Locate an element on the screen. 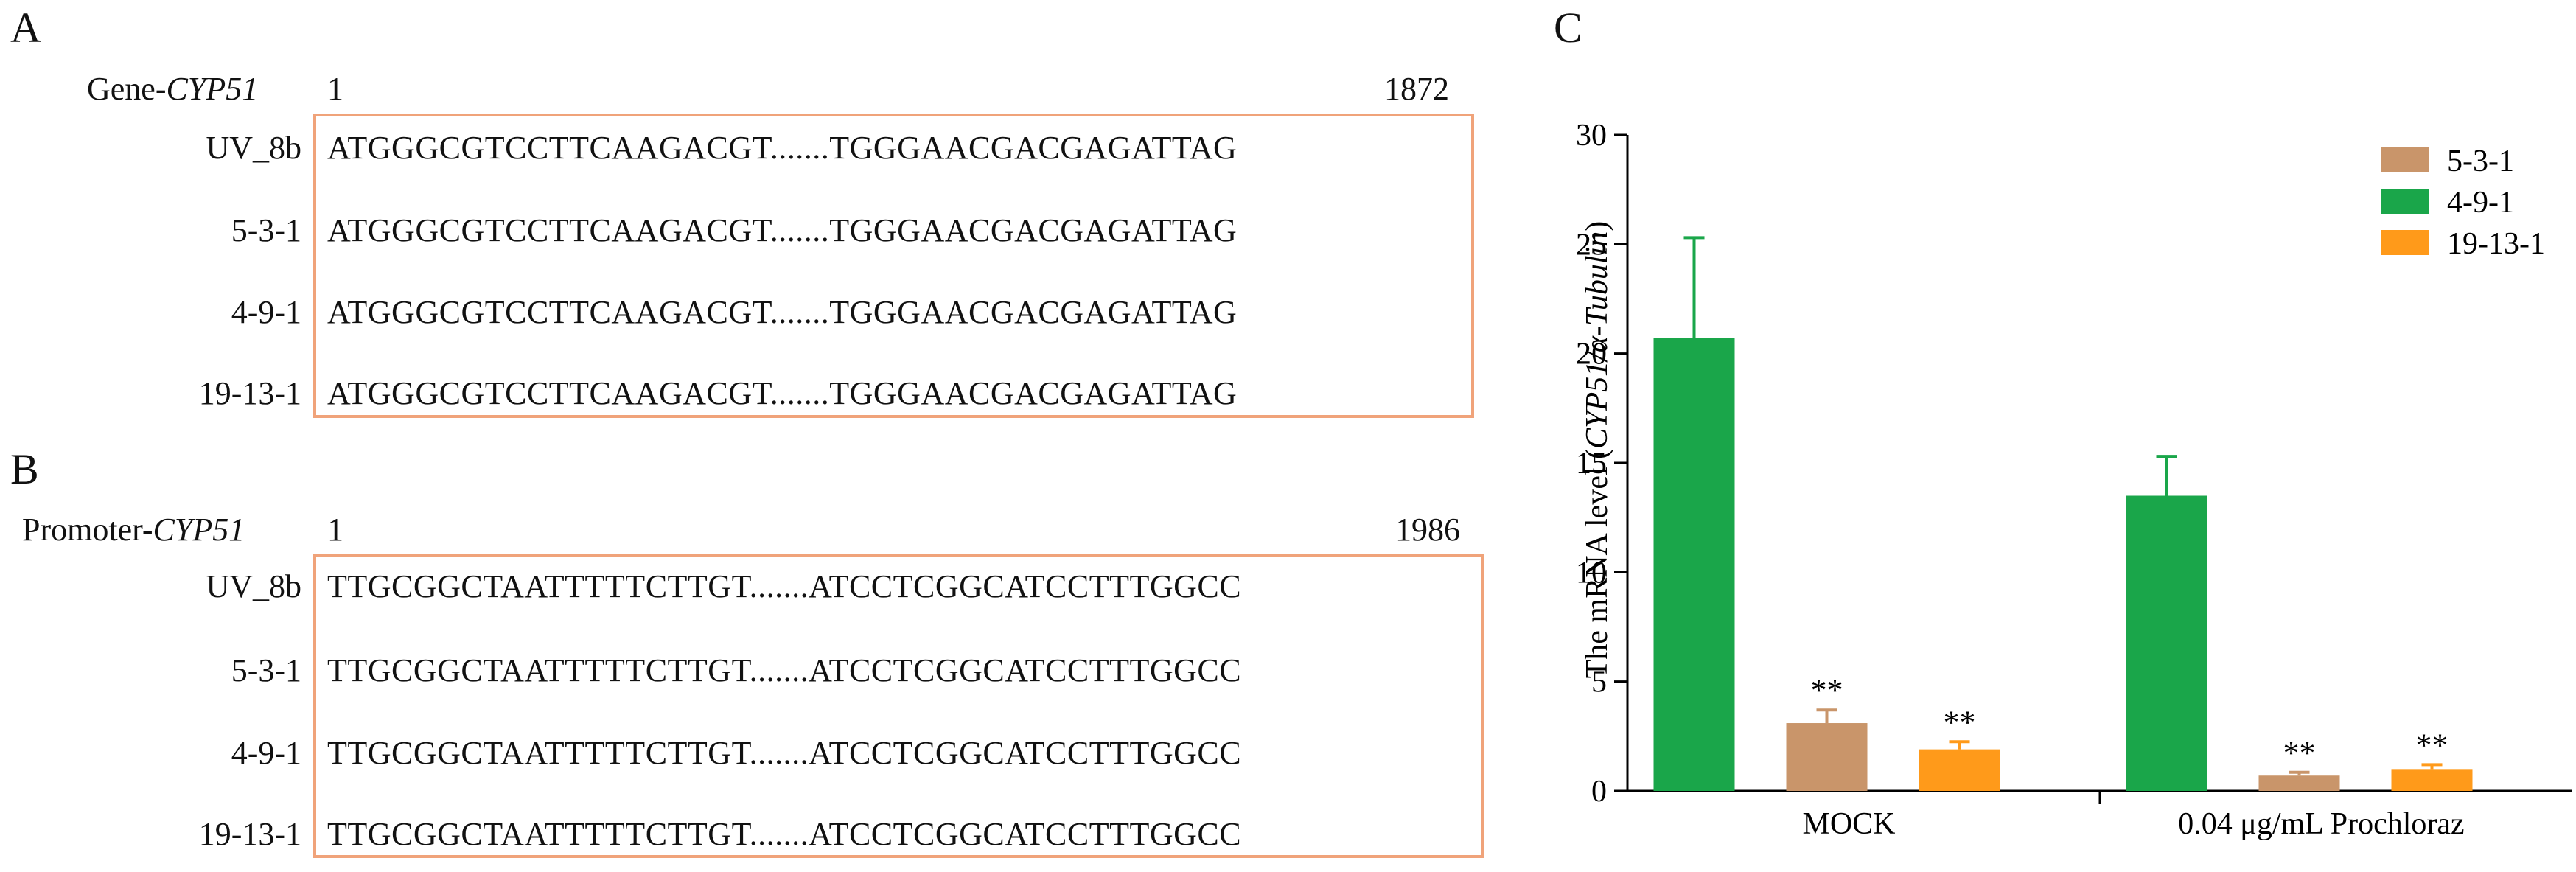  y-tick-label: 15 is located at coordinates (1591, 464).